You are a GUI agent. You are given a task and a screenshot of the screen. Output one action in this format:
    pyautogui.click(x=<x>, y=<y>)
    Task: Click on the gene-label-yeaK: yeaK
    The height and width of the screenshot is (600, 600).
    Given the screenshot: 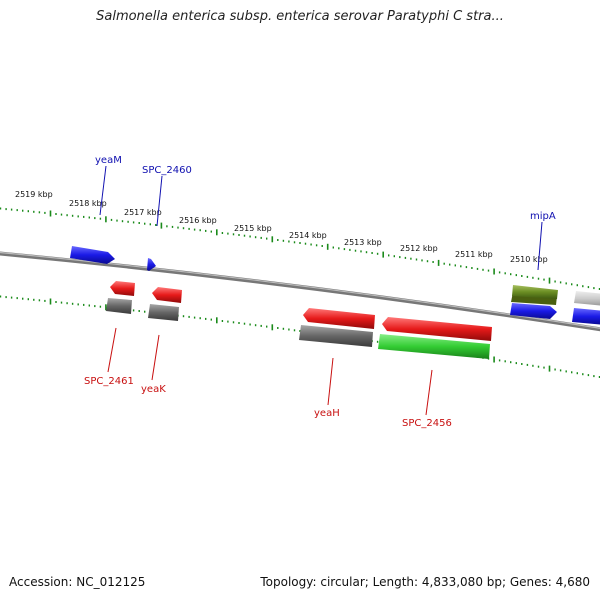 What is the action you would take?
    pyautogui.click(x=153, y=389)
    